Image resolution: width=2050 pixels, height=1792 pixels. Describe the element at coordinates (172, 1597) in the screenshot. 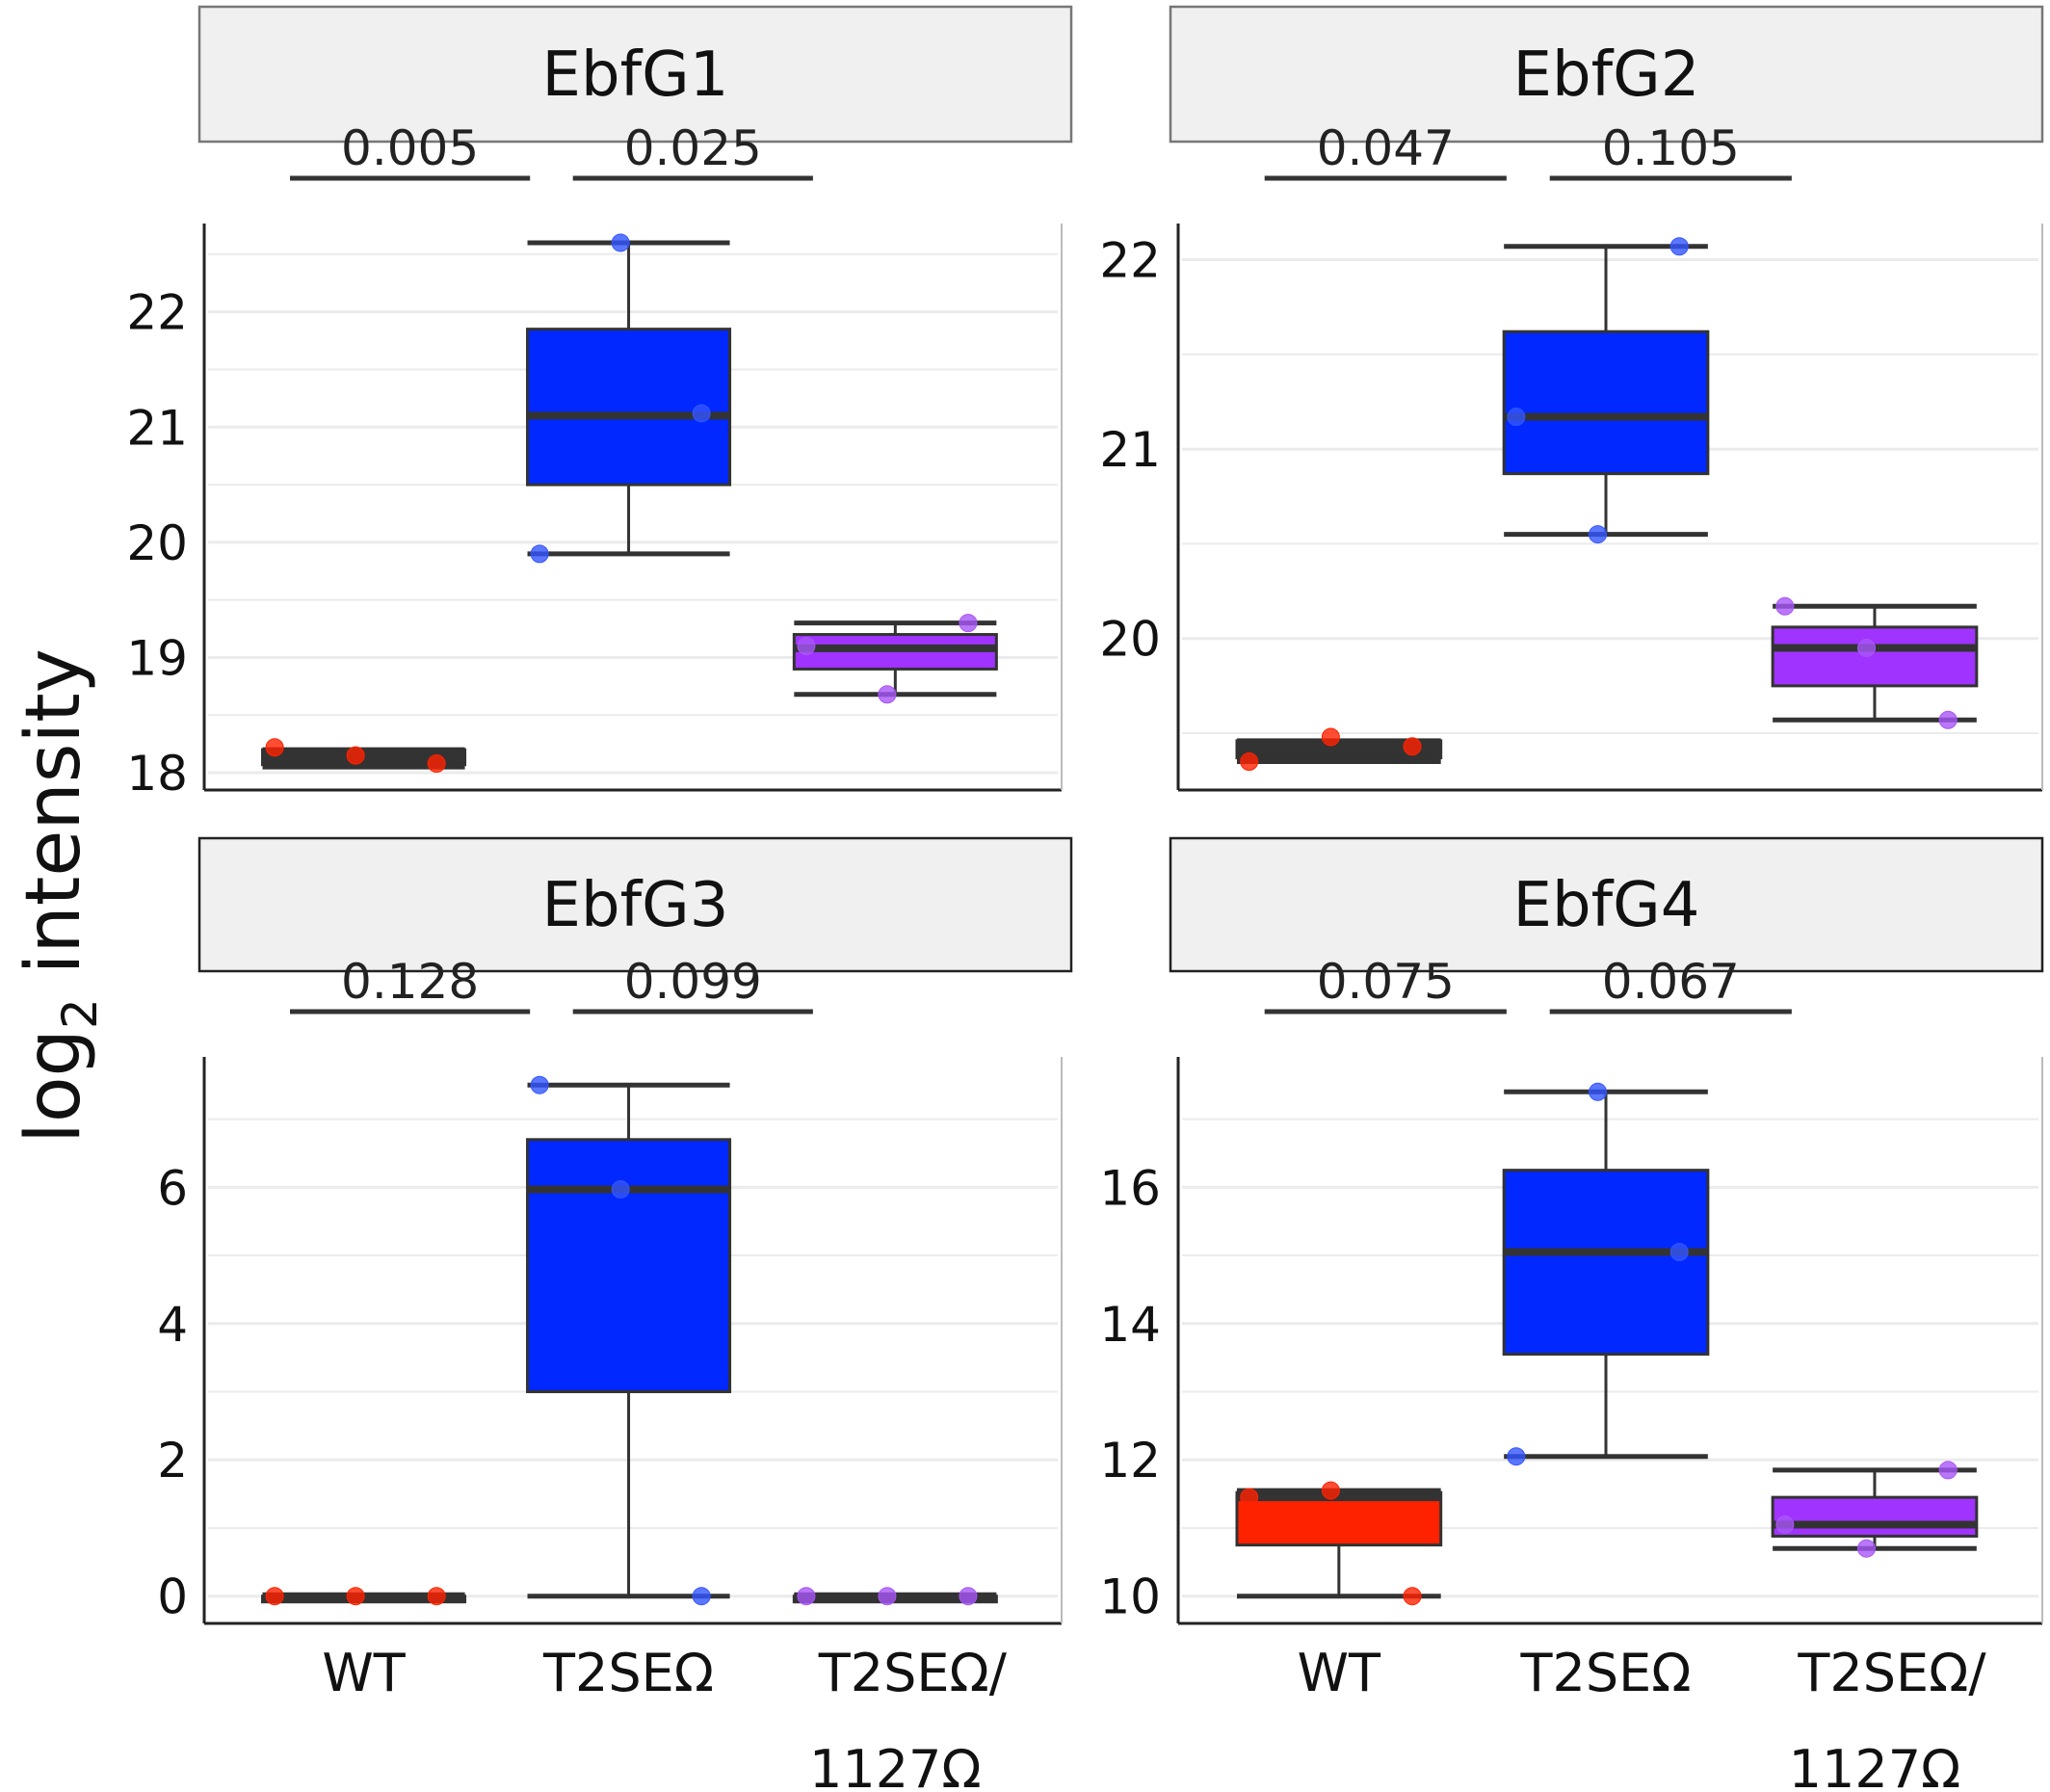

I see `y-tick-label: 0` at that location.